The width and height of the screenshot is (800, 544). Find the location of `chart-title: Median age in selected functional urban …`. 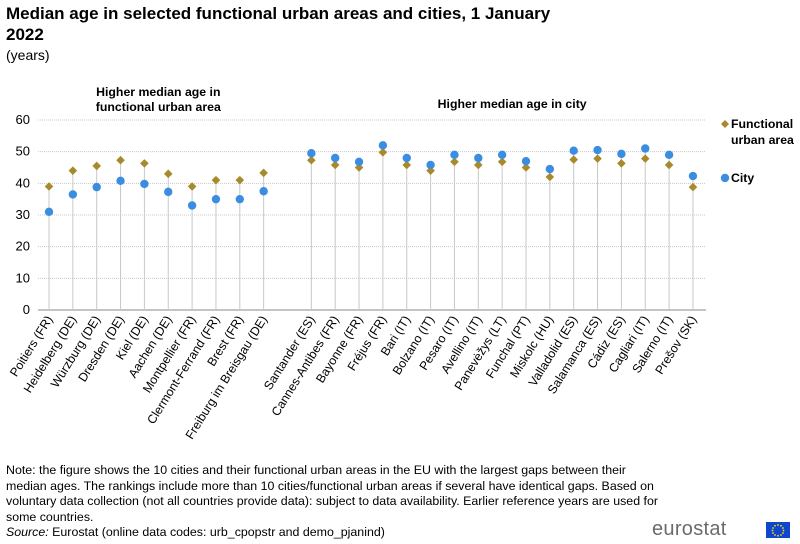

chart-title: Median age in selected functional urban … is located at coordinates (278, 24).